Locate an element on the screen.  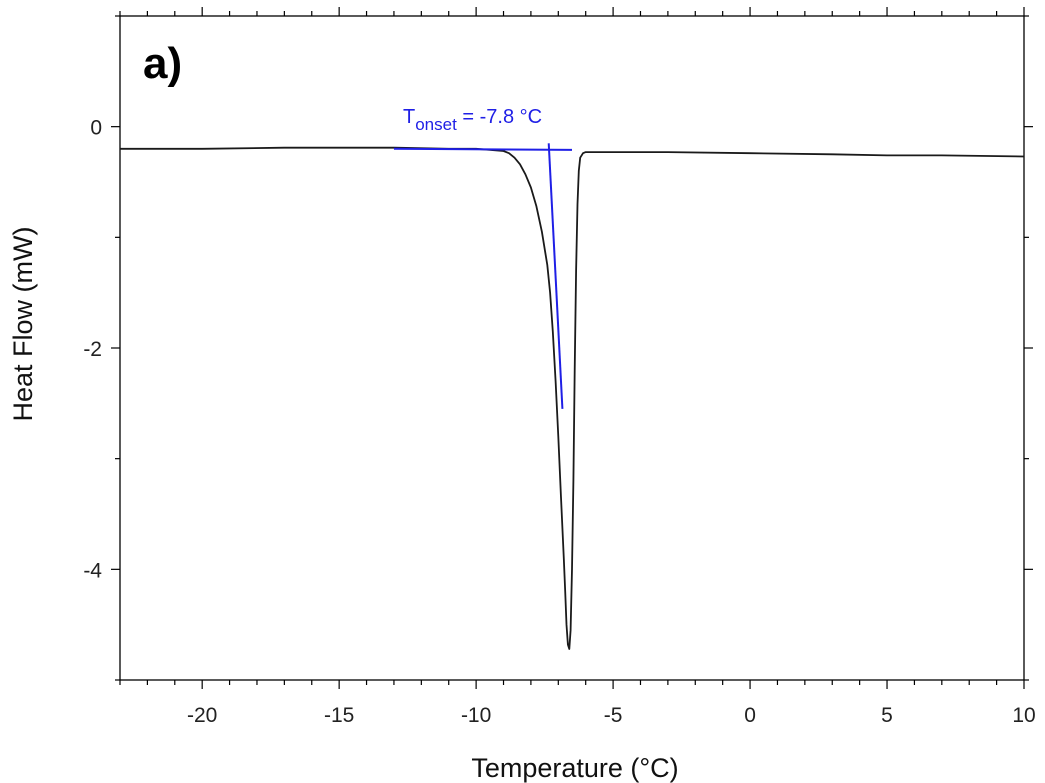
panel-label: a) is located at coordinates (162, 63).